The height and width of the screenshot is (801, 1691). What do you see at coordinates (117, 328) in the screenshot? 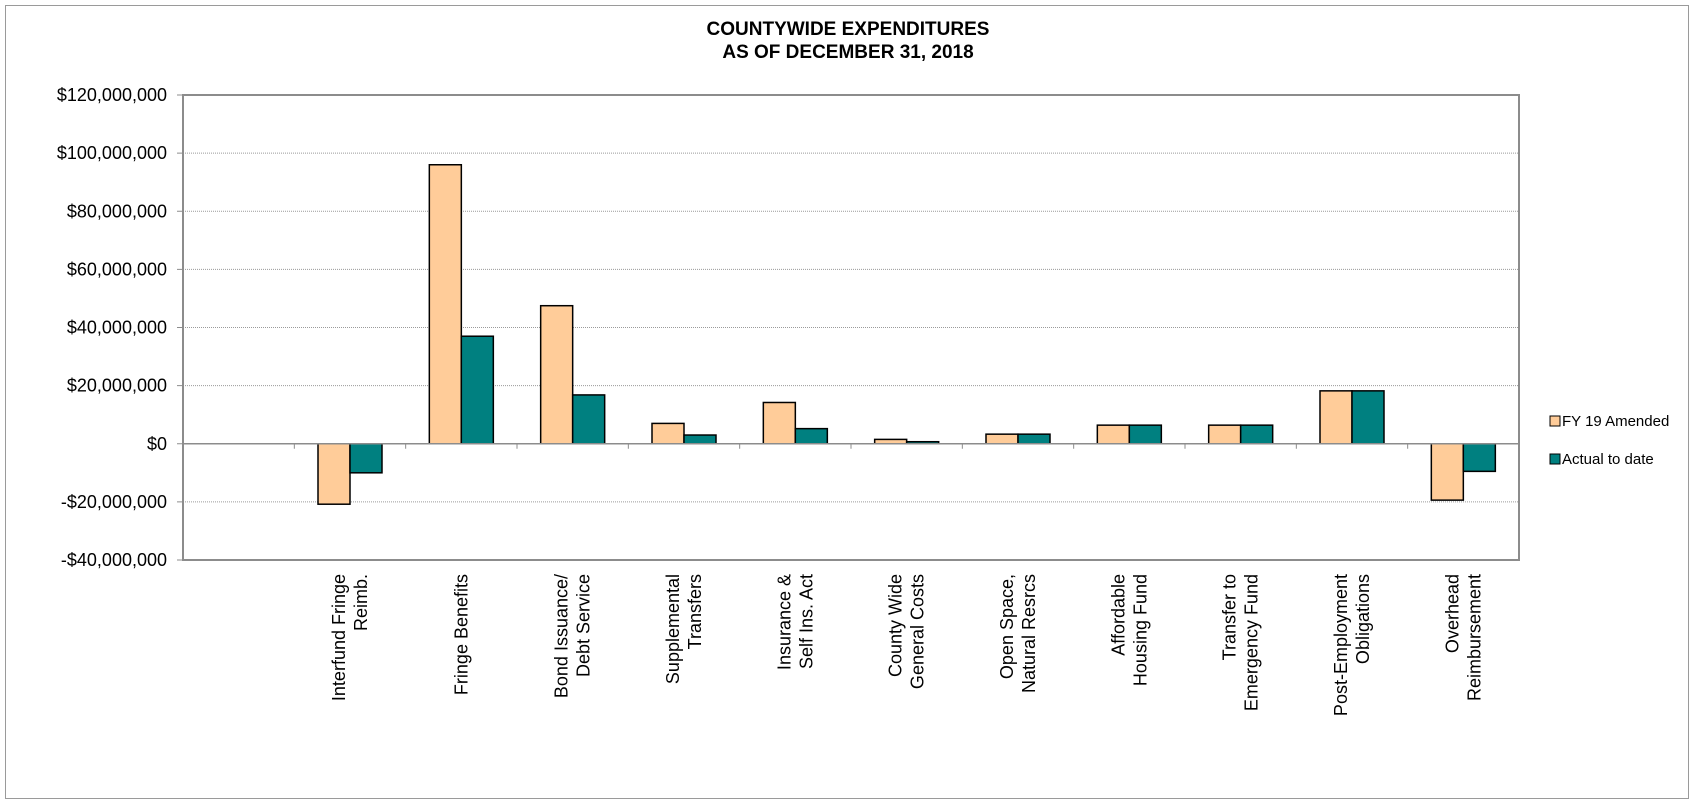
I see `y-tick-label: $40,000,000` at bounding box center [117, 328].